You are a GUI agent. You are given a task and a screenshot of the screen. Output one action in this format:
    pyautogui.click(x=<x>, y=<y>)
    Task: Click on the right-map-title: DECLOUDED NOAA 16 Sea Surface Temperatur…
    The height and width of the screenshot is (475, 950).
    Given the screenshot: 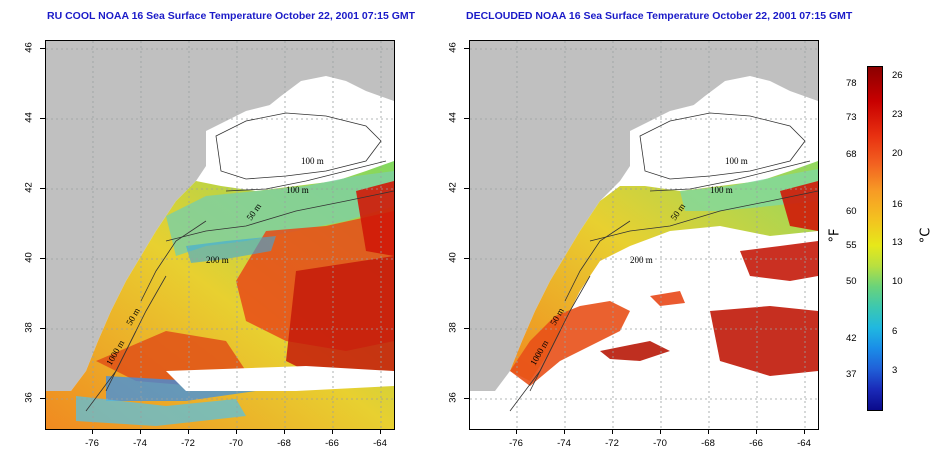 What is the action you would take?
    pyautogui.click(x=659, y=16)
    